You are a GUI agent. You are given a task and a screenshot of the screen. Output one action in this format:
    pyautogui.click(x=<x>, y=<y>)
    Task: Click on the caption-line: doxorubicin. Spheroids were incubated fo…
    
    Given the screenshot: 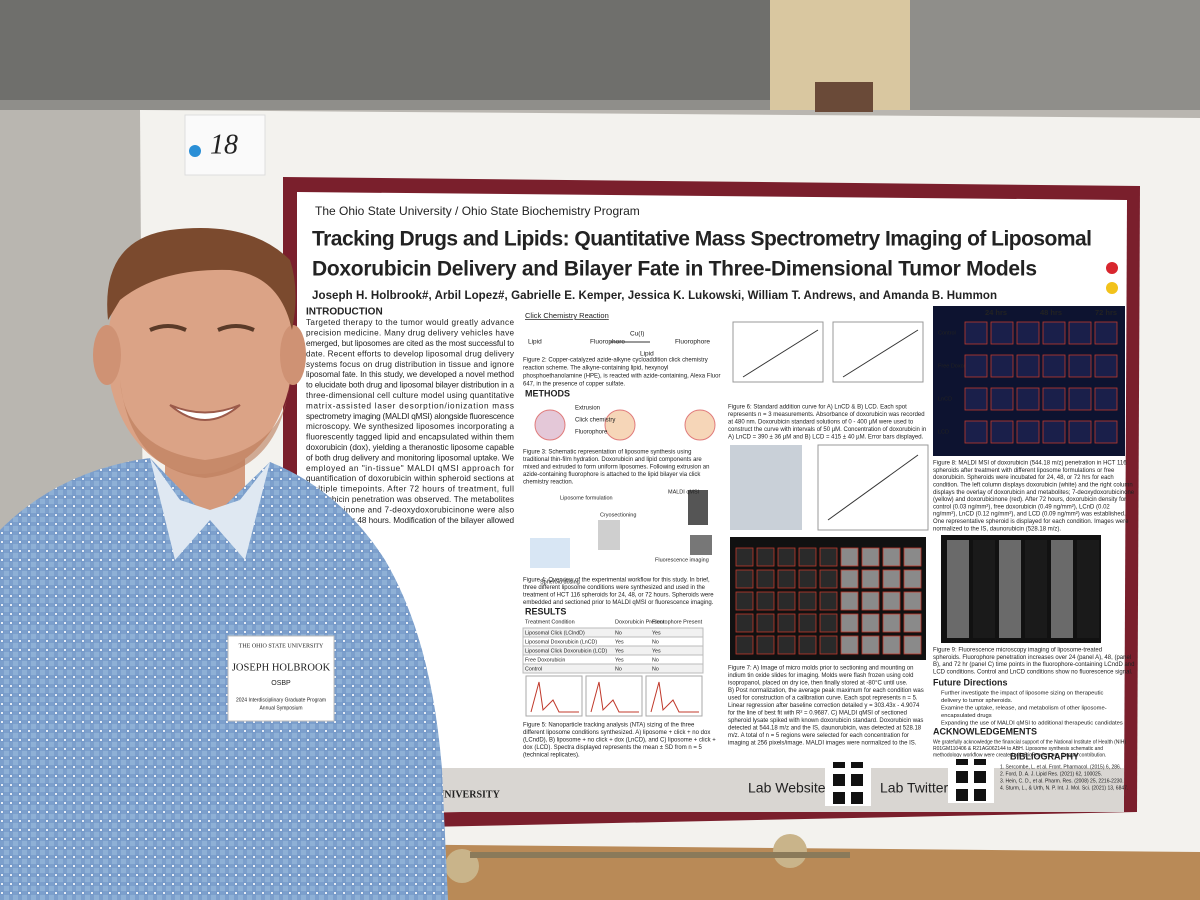 What is the action you would take?
    pyautogui.click(x=1023, y=478)
    